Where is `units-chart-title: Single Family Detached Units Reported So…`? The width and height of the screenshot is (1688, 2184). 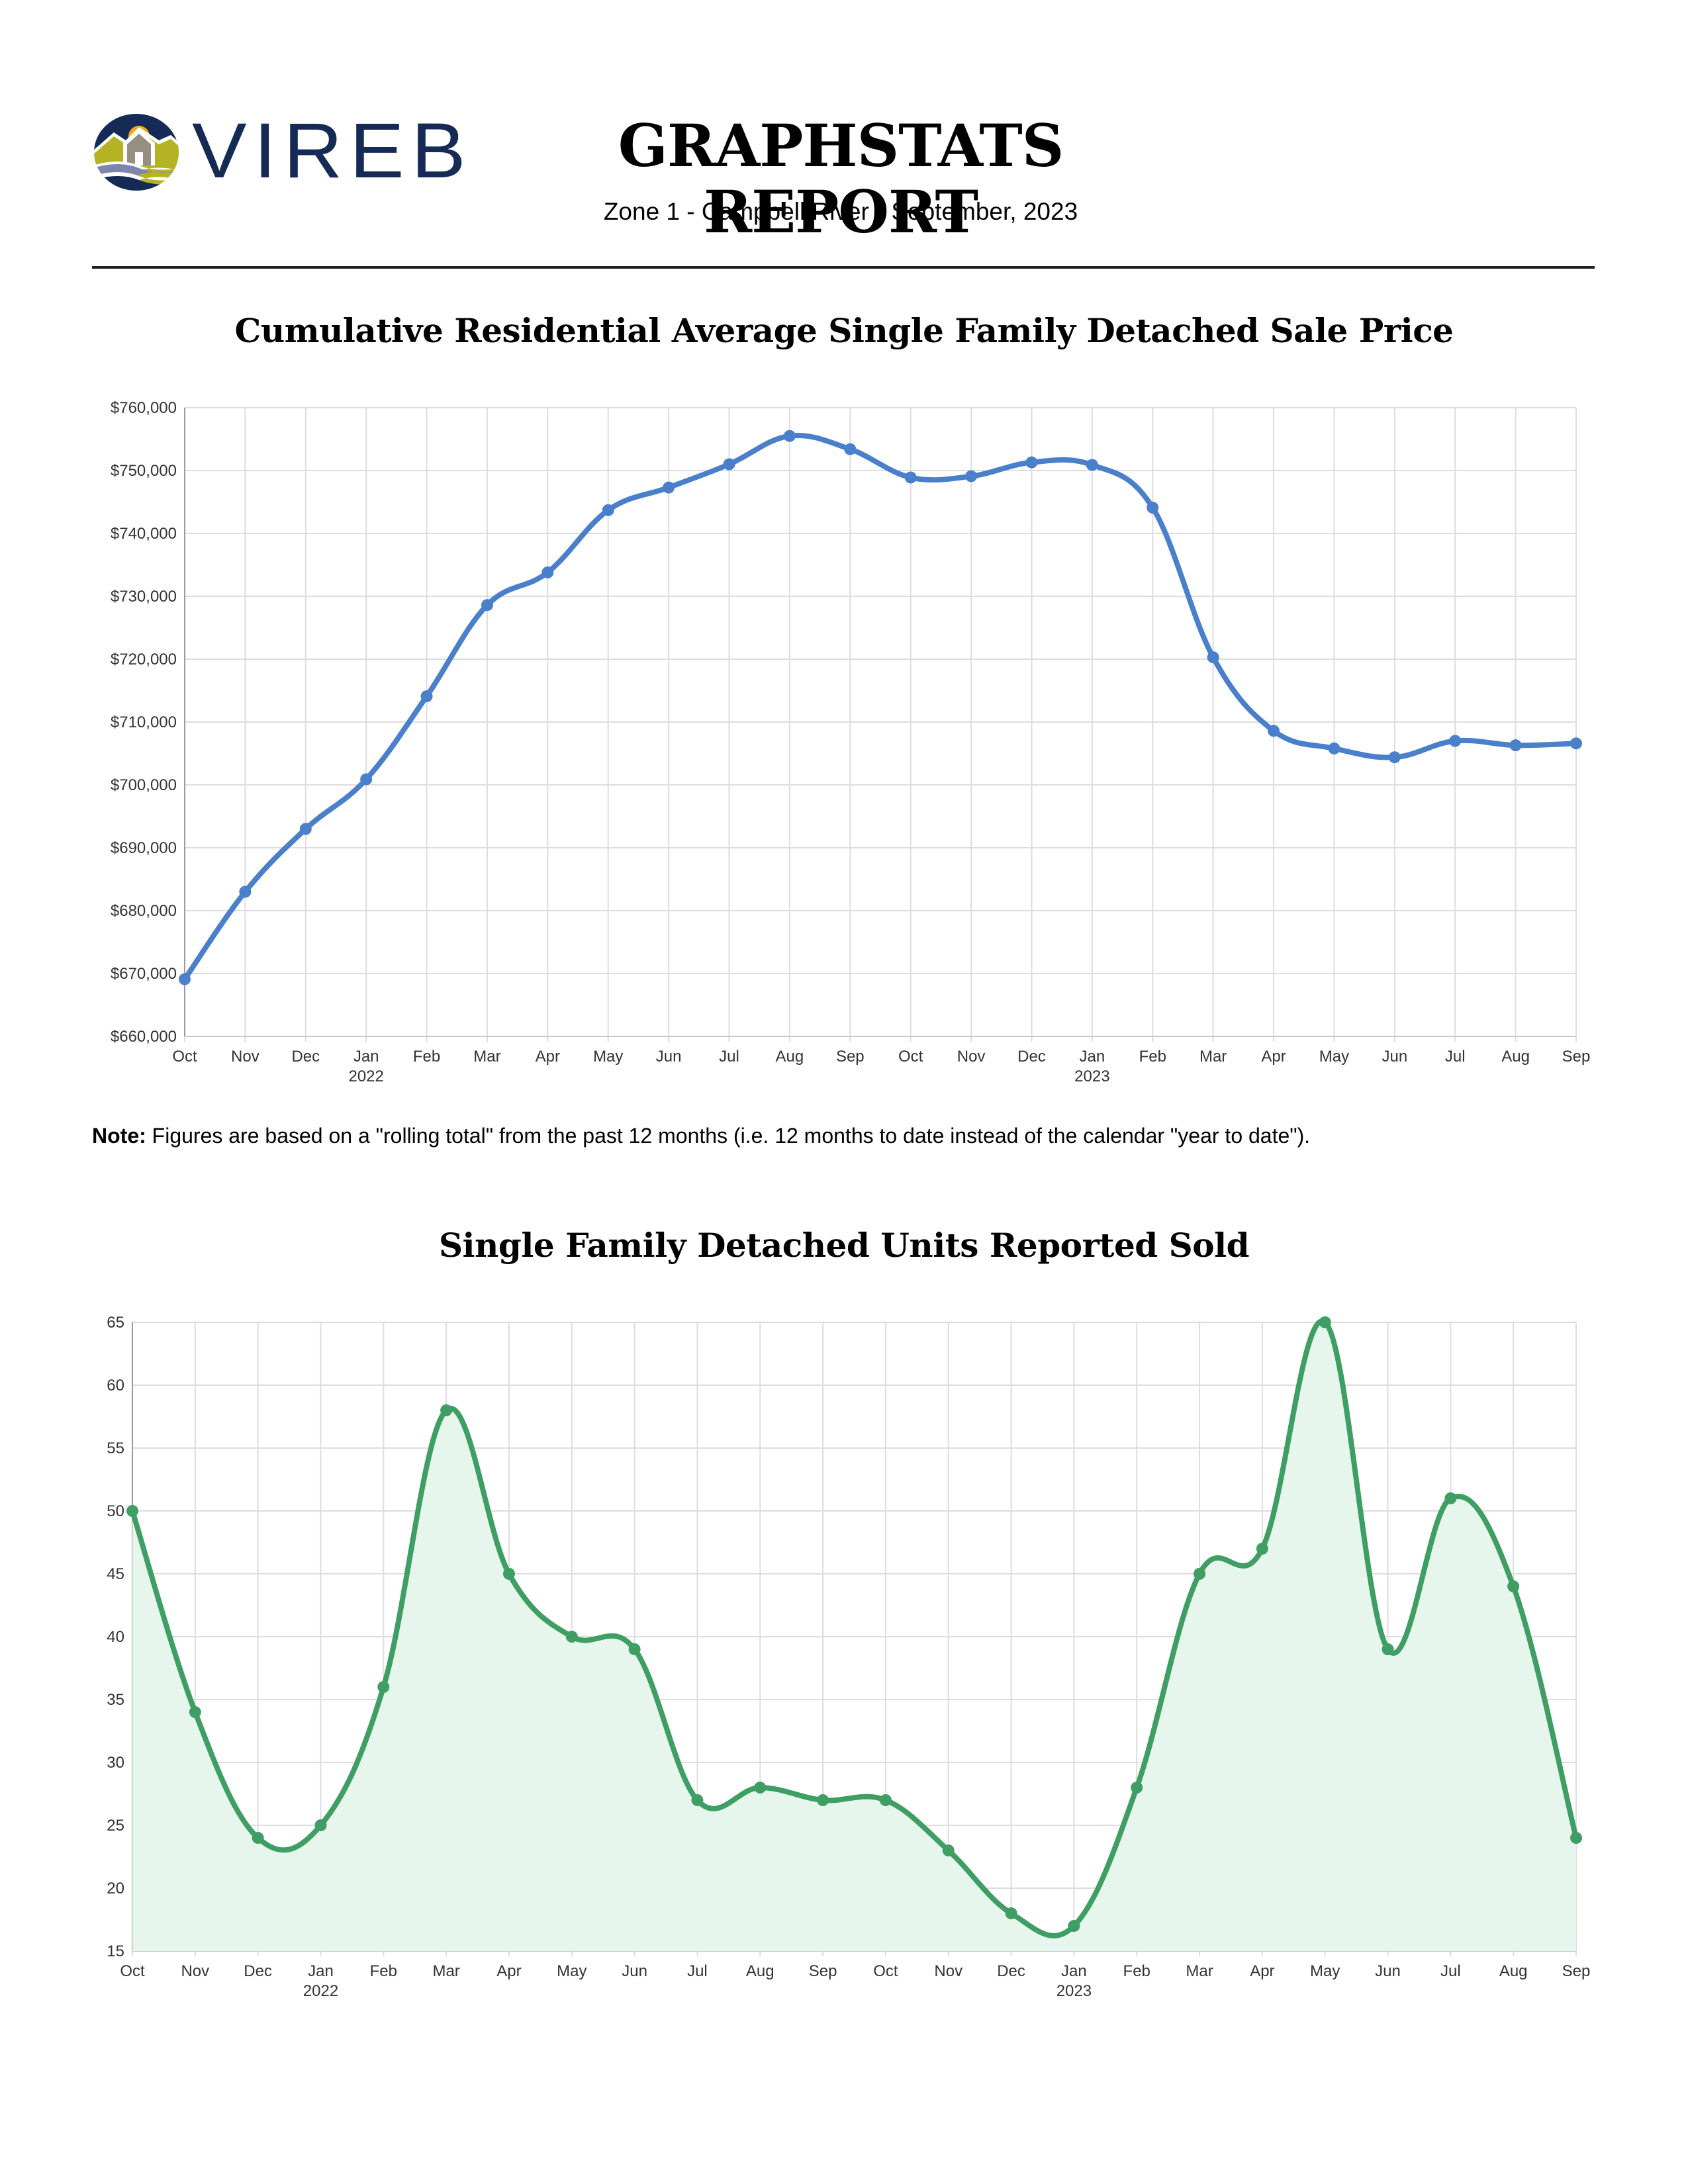
units-chart-title: Single Family Detached Units Reported So… is located at coordinates (844, 1245).